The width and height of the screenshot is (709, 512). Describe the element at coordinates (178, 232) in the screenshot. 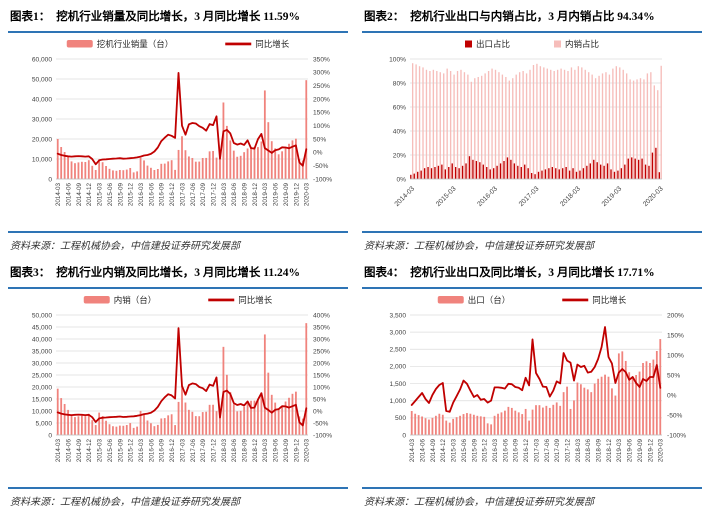

I see `figure1-divider-bottom` at that location.